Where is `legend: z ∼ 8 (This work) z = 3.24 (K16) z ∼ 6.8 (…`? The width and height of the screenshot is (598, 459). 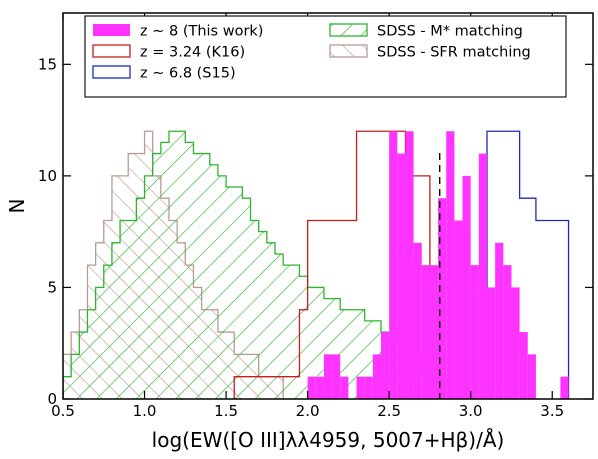
legend: z ∼ 8 (This work) z = 3.24 (K16) z ∼ 6.8 (… is located at coordinates (325, 56).